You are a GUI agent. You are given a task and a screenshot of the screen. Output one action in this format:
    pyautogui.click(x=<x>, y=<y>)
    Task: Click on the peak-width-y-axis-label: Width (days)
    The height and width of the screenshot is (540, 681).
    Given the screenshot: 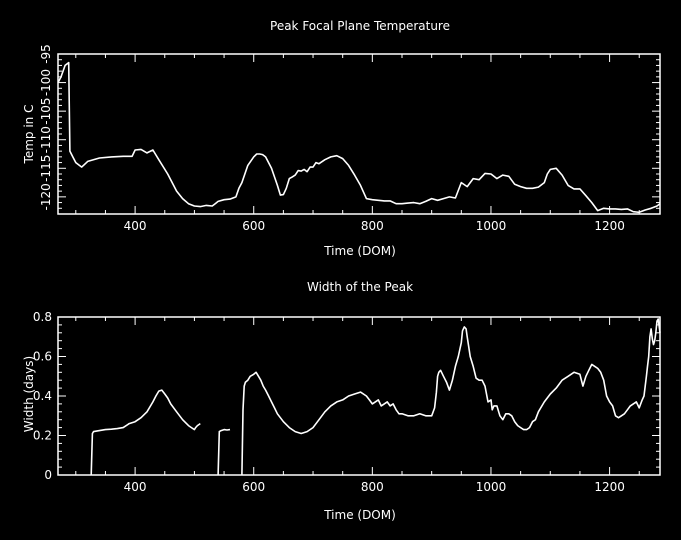 What is the action you would take?
    pyautogui.click(x=29, y=394)
    